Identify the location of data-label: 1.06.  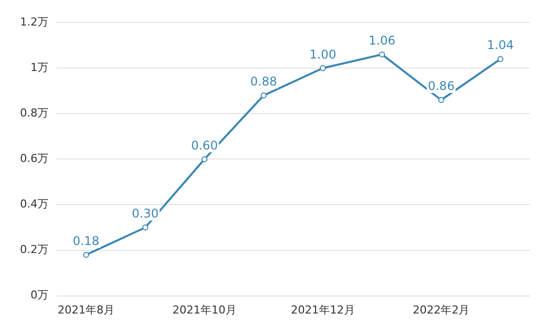
(382, 41).